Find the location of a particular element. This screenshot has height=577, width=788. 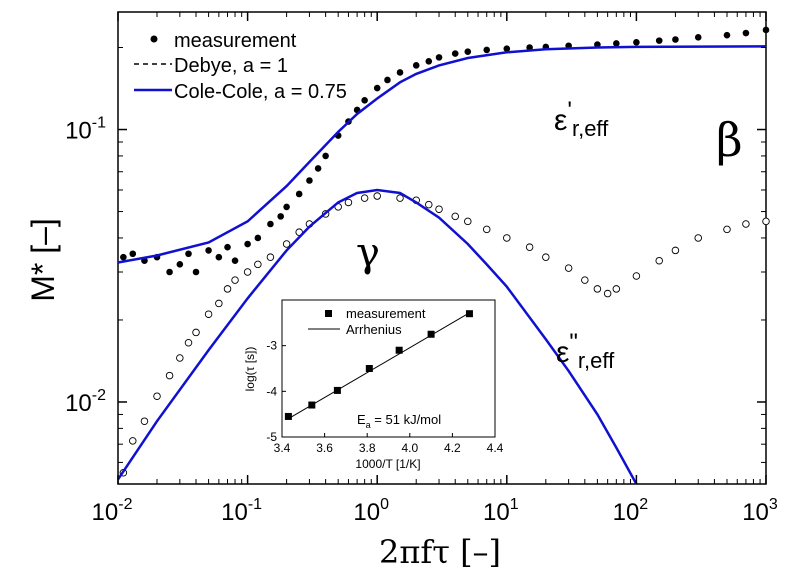

inset-legend-label-arrhenius: Arrhenius is located at coordinates (374, 329).